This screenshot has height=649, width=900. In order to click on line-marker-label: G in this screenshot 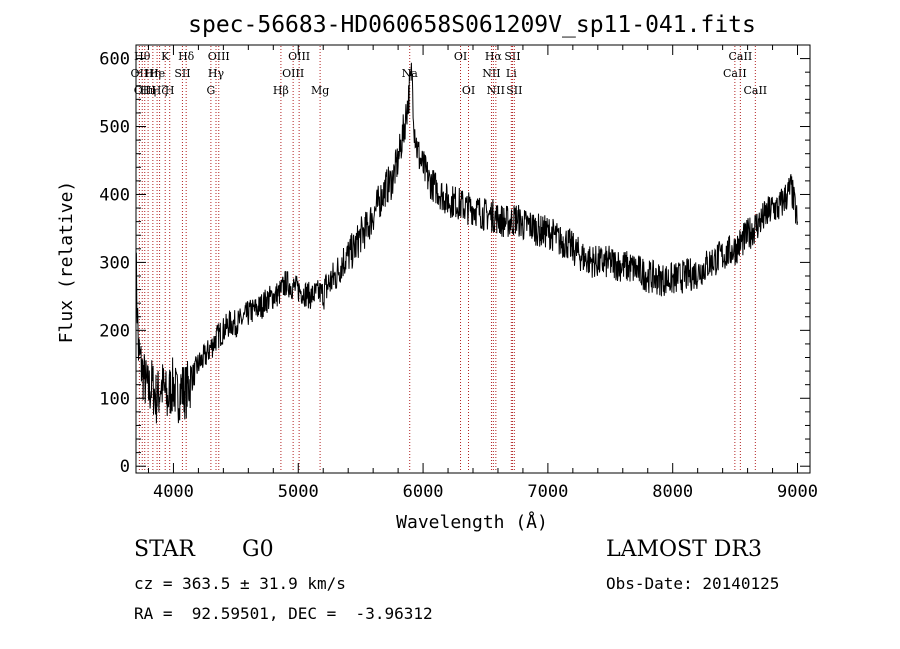, I will do `click(210, 90)`.